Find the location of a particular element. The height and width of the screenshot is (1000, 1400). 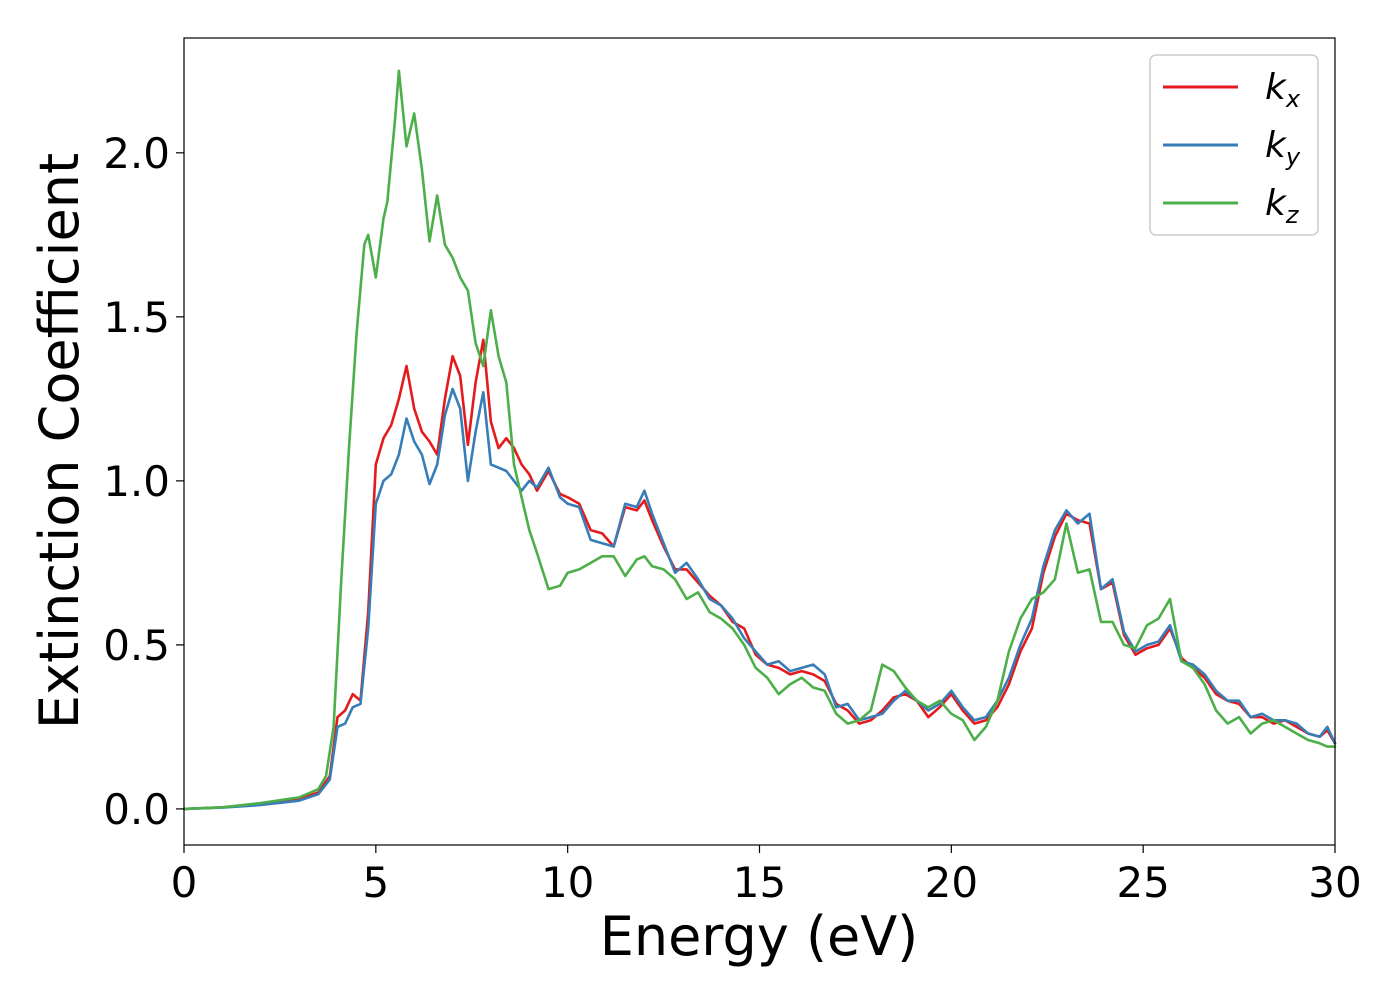

y-tick-label: 1.0 is located at coordinates (136, 481).